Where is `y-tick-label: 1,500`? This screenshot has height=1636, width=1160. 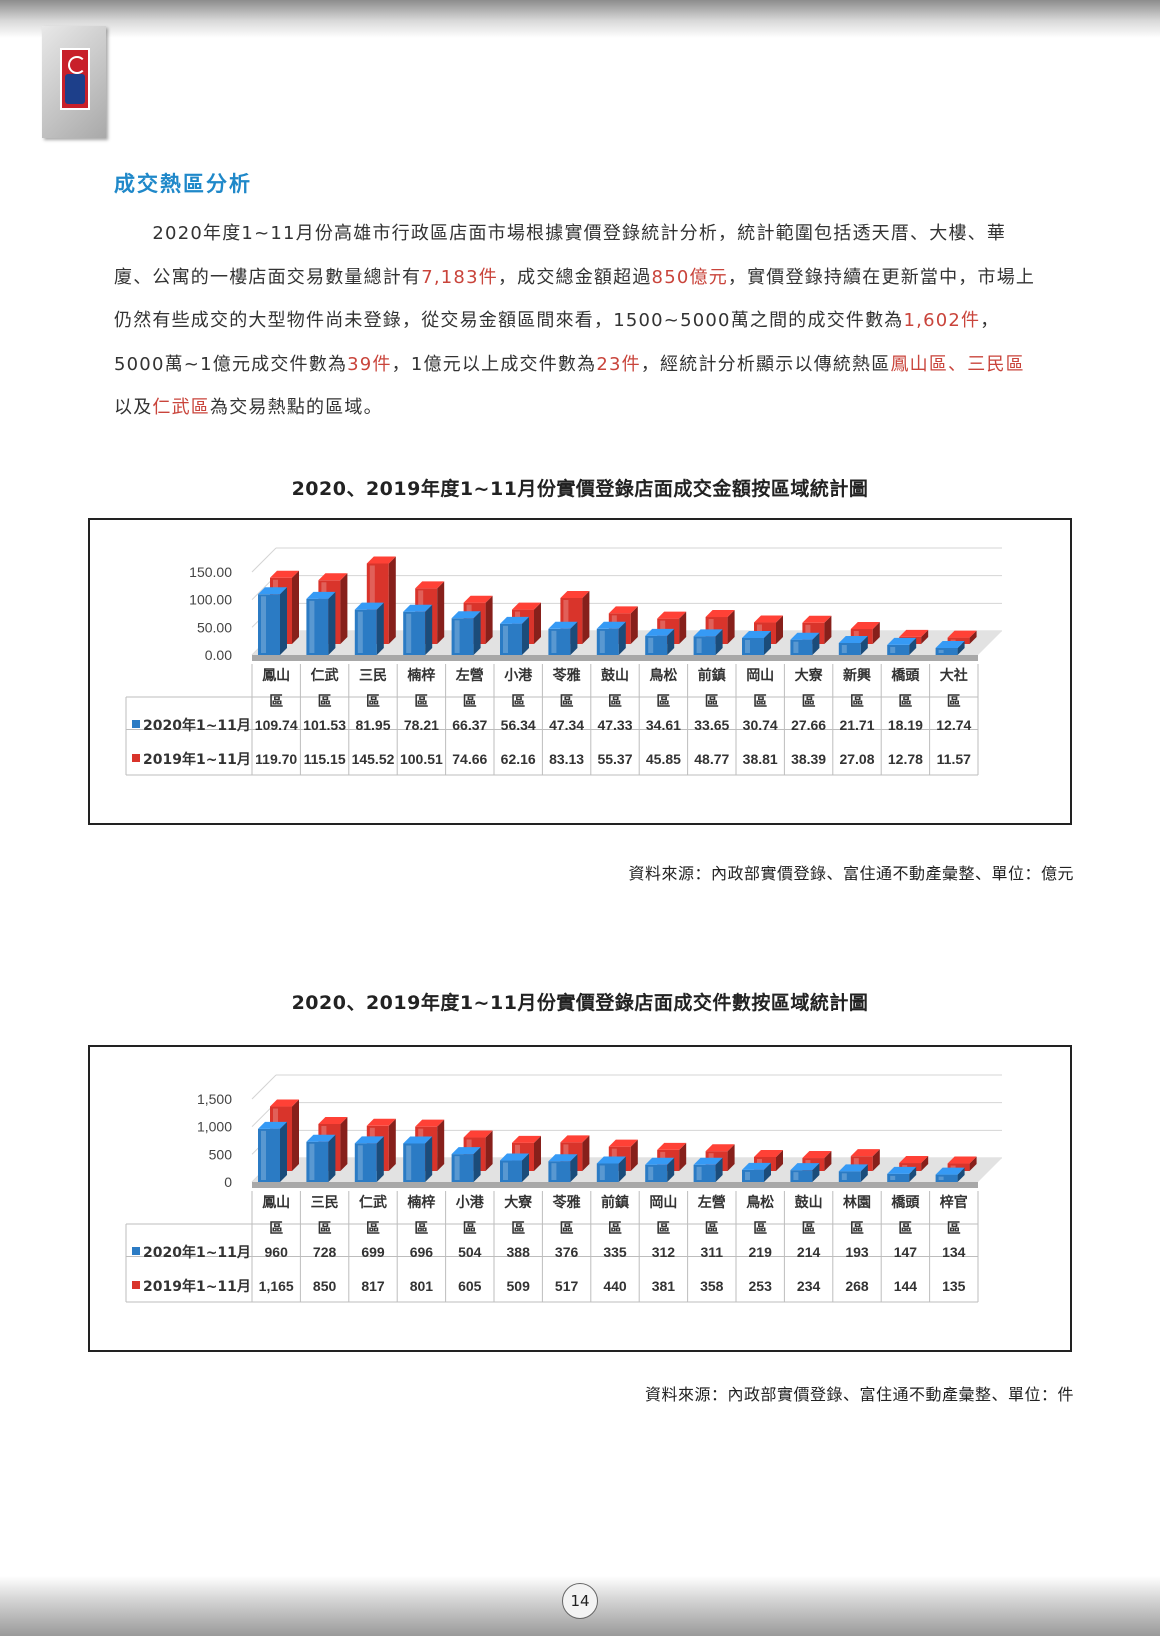
y-tick-label: 1,500 is located at coordinates (214, 1099).